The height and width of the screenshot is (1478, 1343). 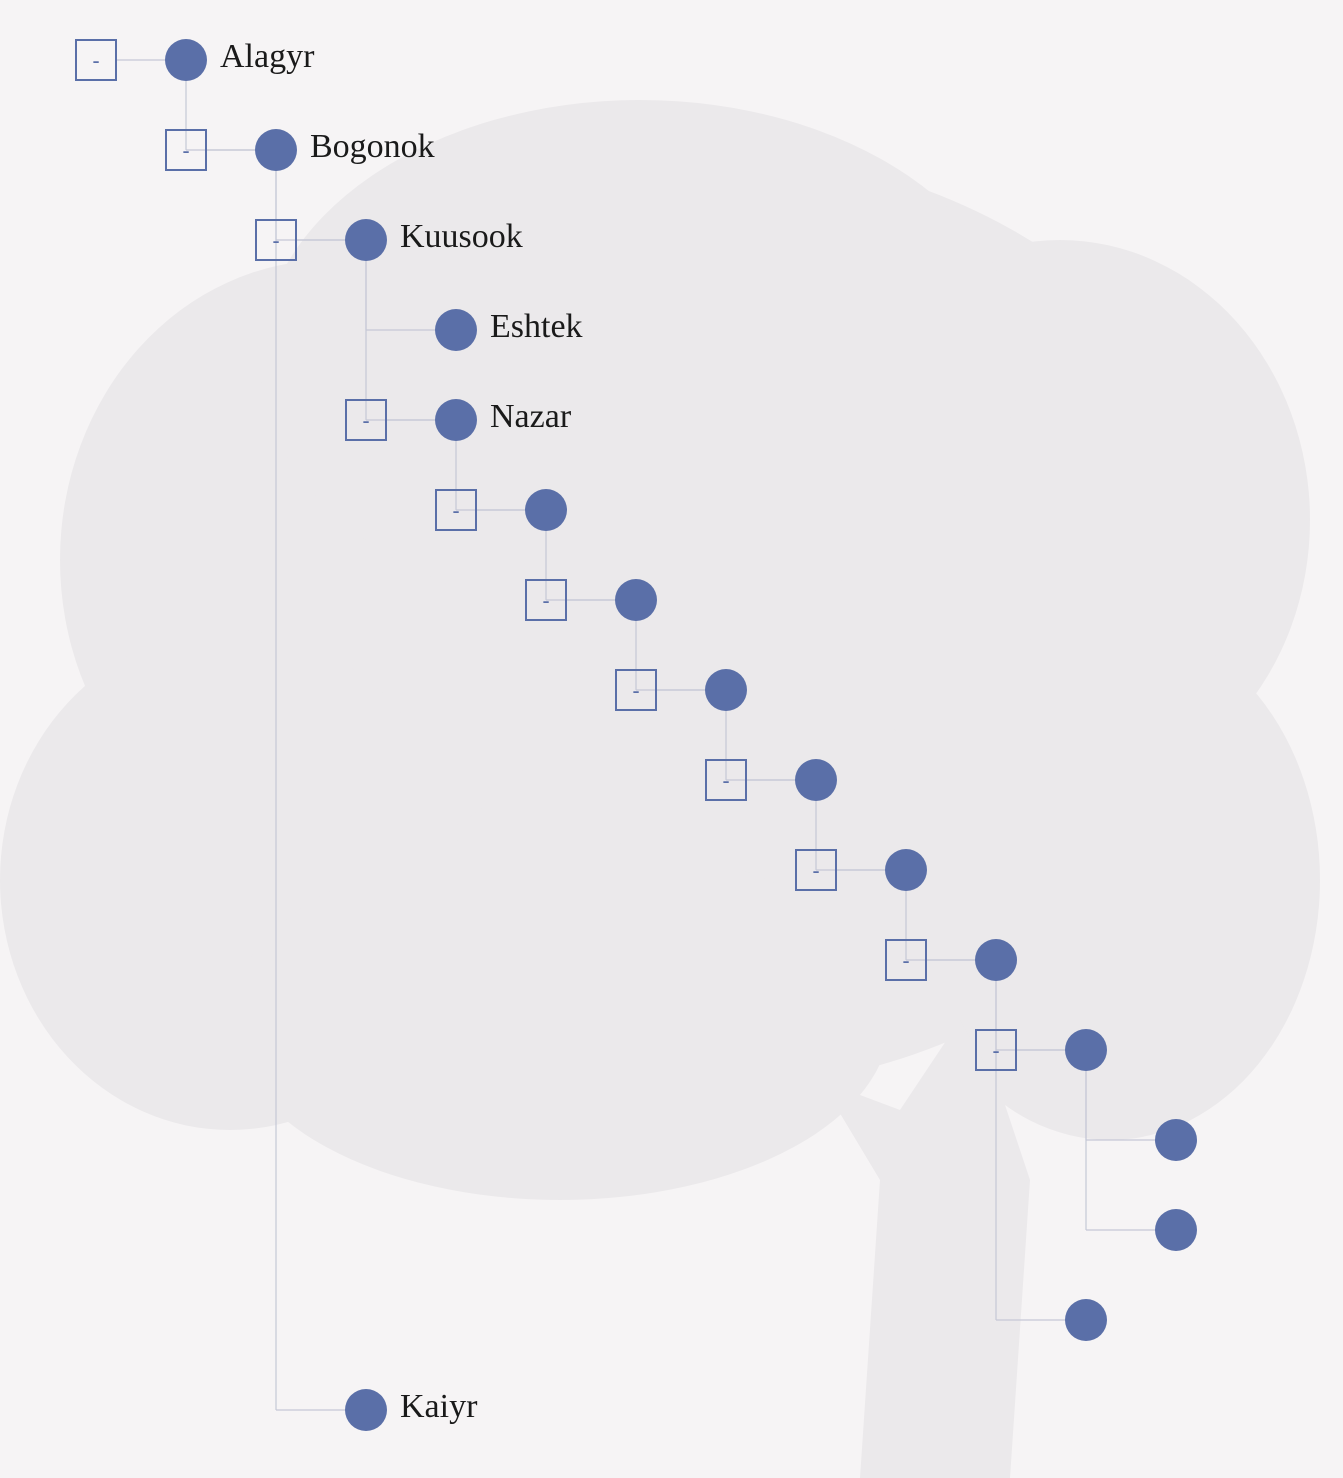 What do you see at coordinates (372, 146) in the screenshot?
I see `tree-node-label: Bogonok` at bounding box center [372, 146].